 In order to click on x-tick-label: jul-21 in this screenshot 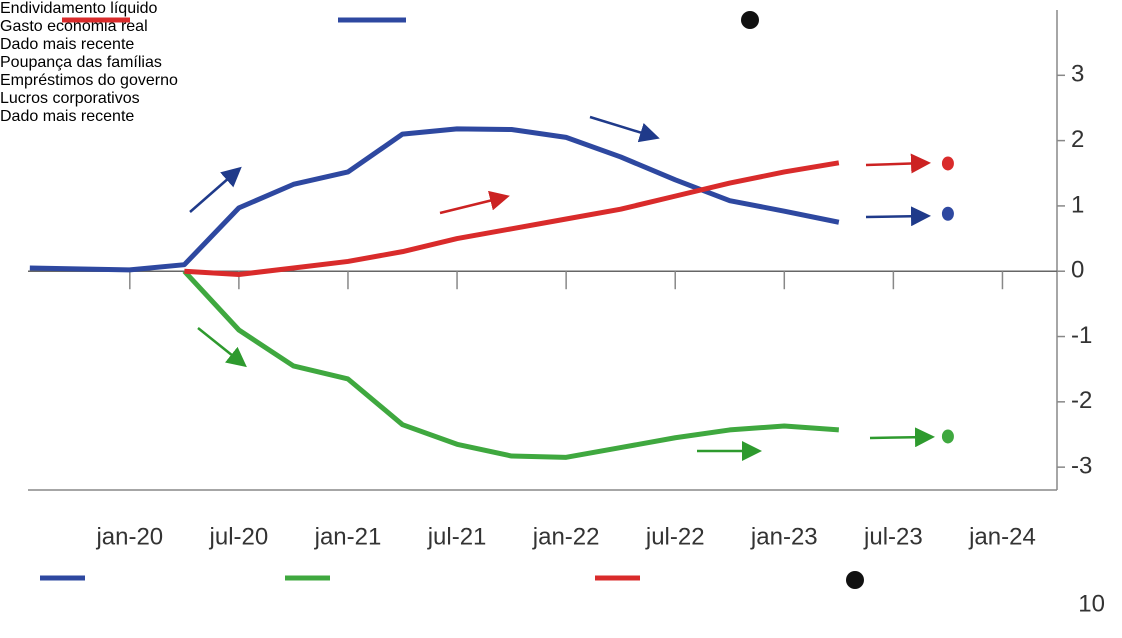, I will do `click(457, 536)`.